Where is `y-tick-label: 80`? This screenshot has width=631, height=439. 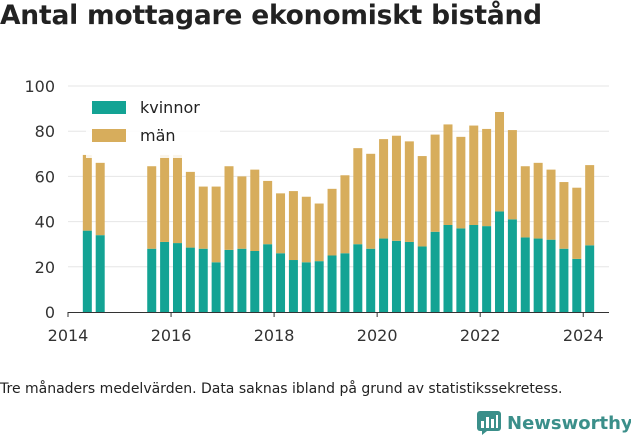
y-tick-label: 80 is located at coordinates (45, 131).